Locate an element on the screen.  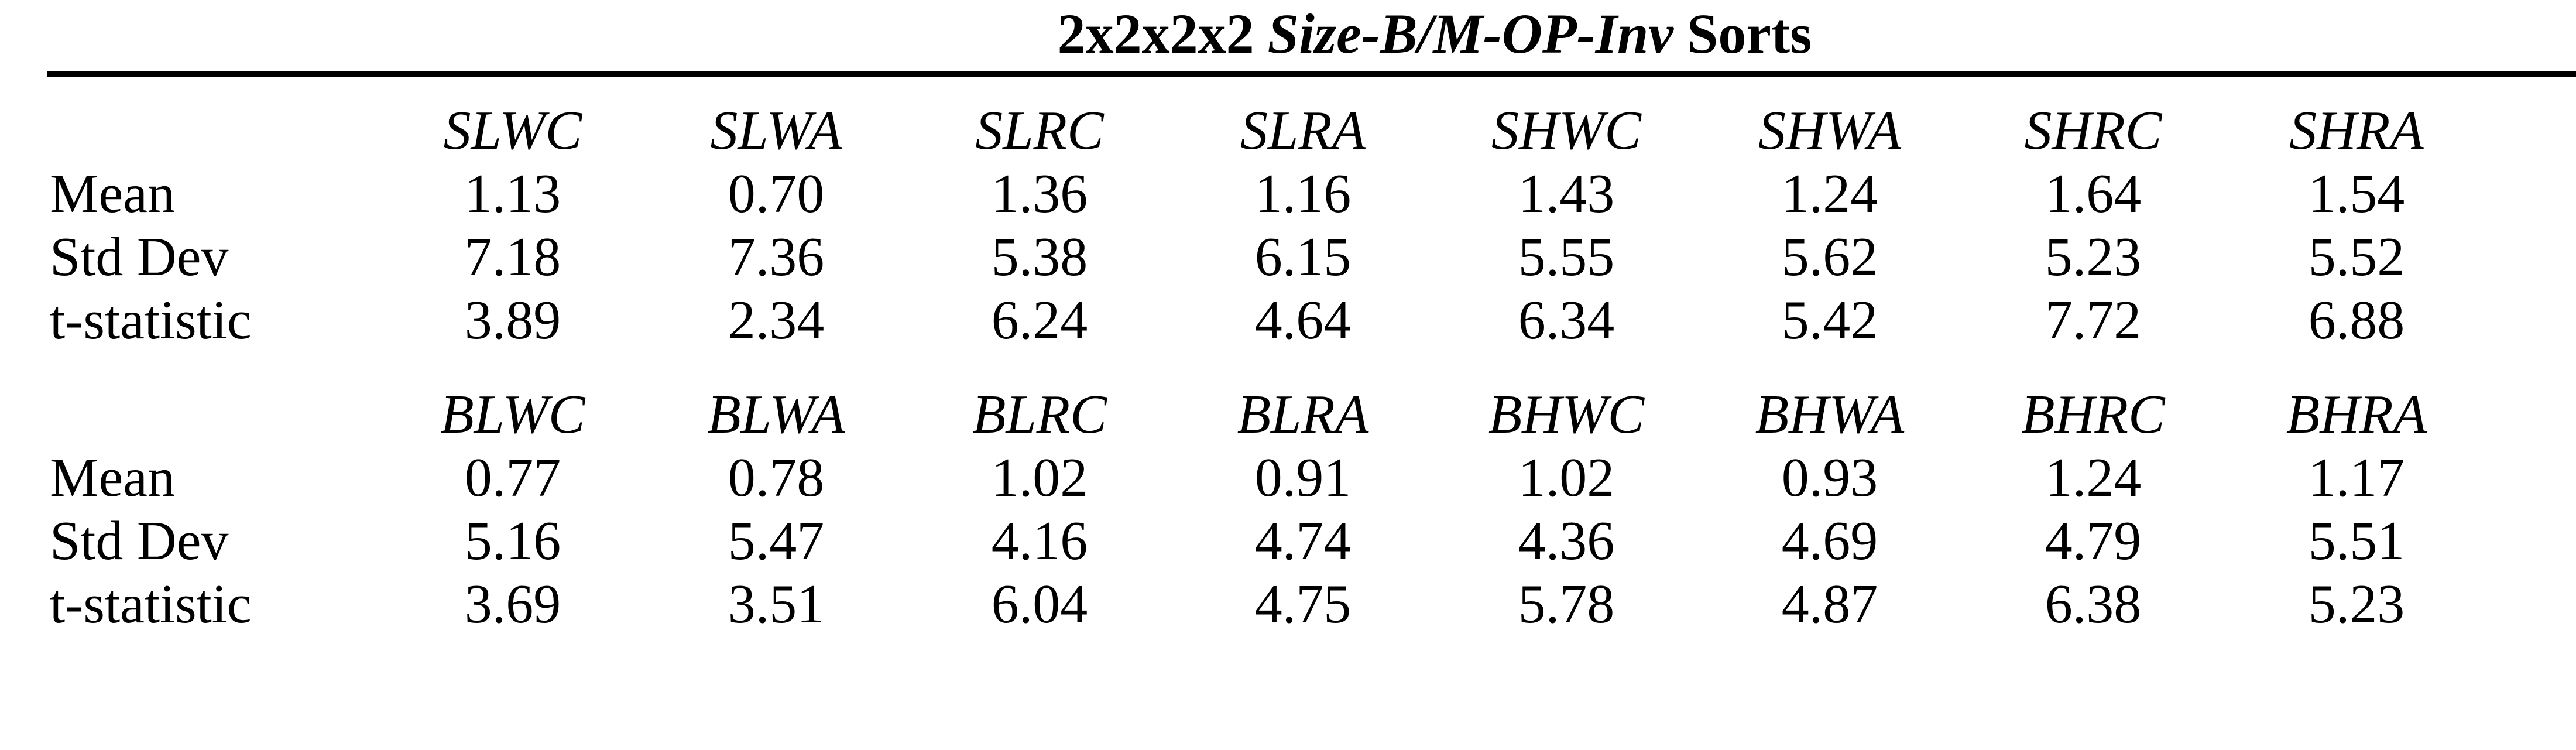
table-cell: 3.69 is located at coordinates (512, 604).